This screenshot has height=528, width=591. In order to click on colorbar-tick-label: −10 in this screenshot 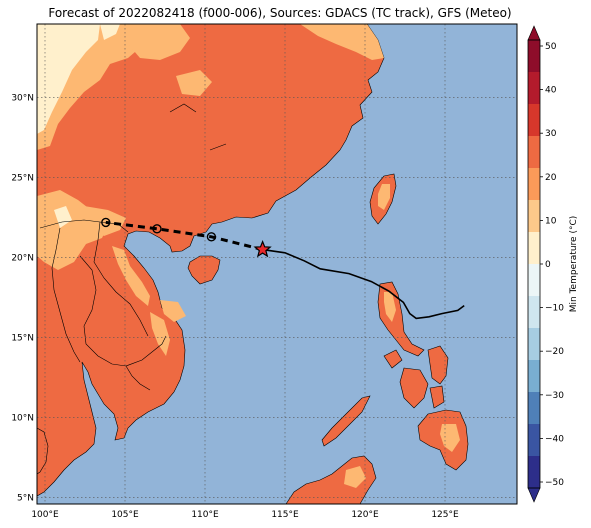, I will do `click(554, 309)`.